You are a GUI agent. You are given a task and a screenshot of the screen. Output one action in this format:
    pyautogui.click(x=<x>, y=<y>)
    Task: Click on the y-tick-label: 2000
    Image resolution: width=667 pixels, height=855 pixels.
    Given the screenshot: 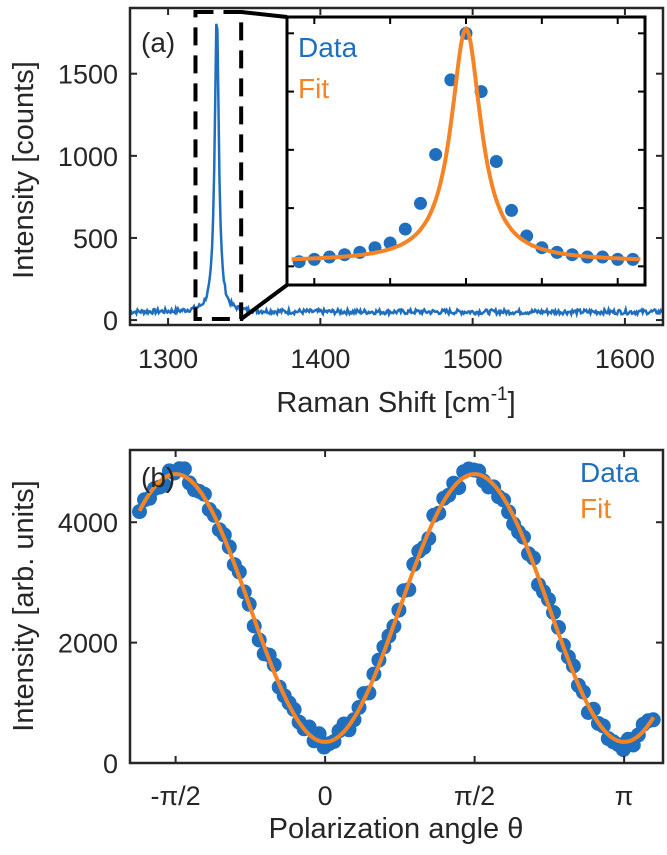 What is the action you would take?
    pyautogui.click(x=88, y=644)
    